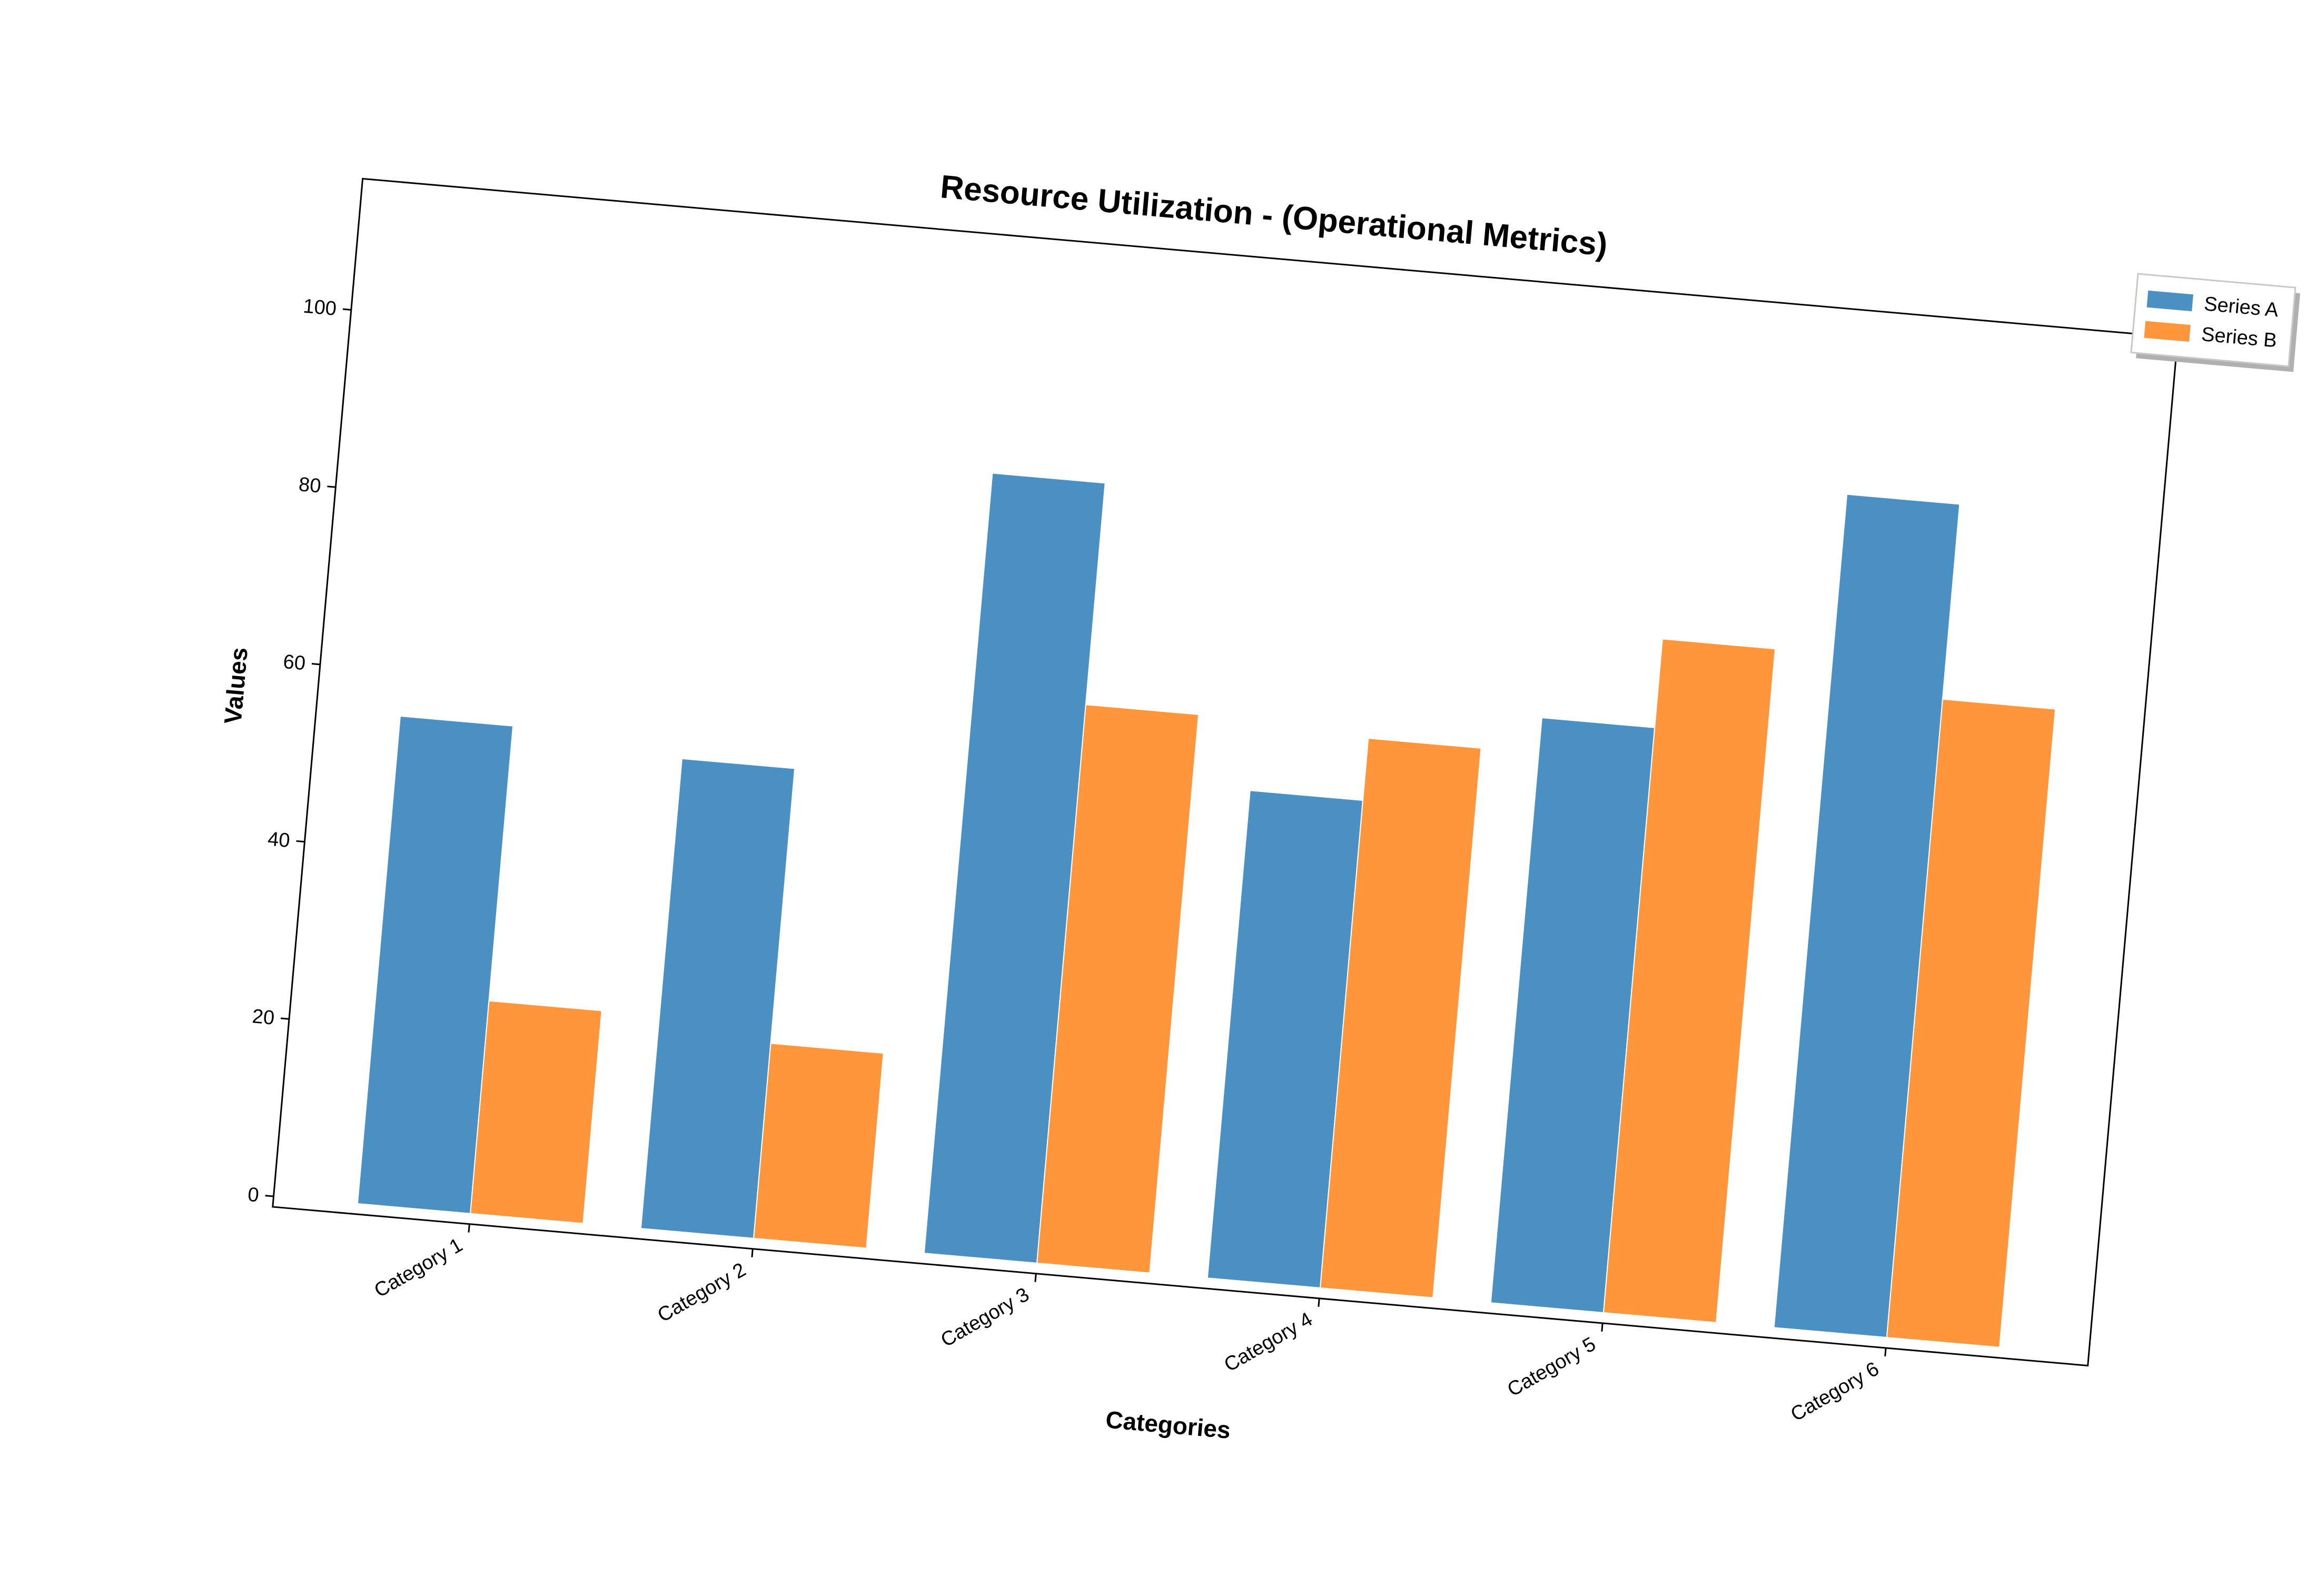 The width and height of the screenshot is (2316, 1596). What do you see at coordinates (263, 1017) in the screenshot?
I see `y-tick-label: 20` at bounding box center [263, 1017].